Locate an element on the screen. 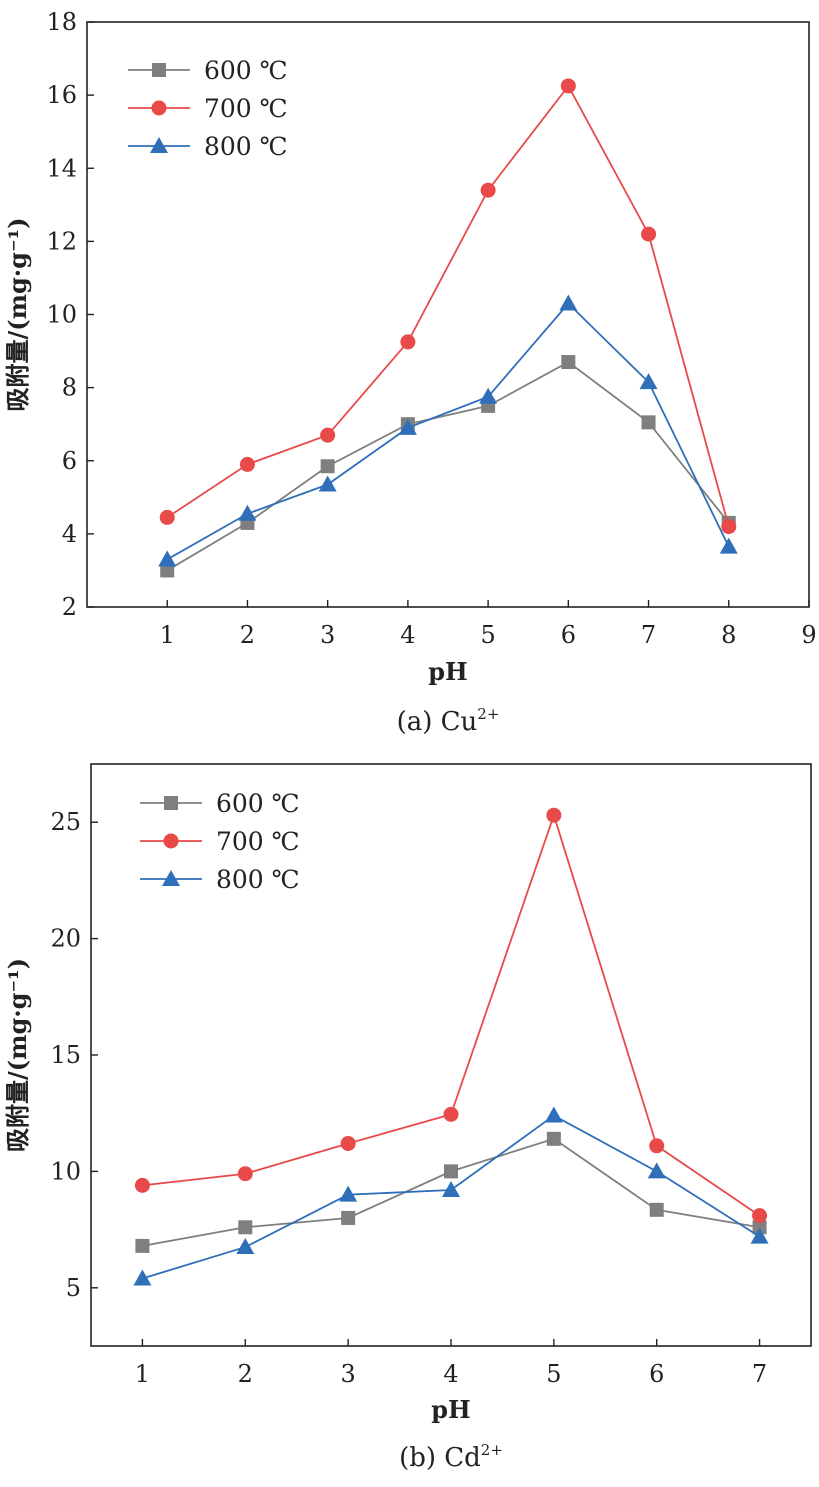 This screenshot has height=1487, width=819. legend-entry: 800 ℃ is located at coordinates (208, 146).